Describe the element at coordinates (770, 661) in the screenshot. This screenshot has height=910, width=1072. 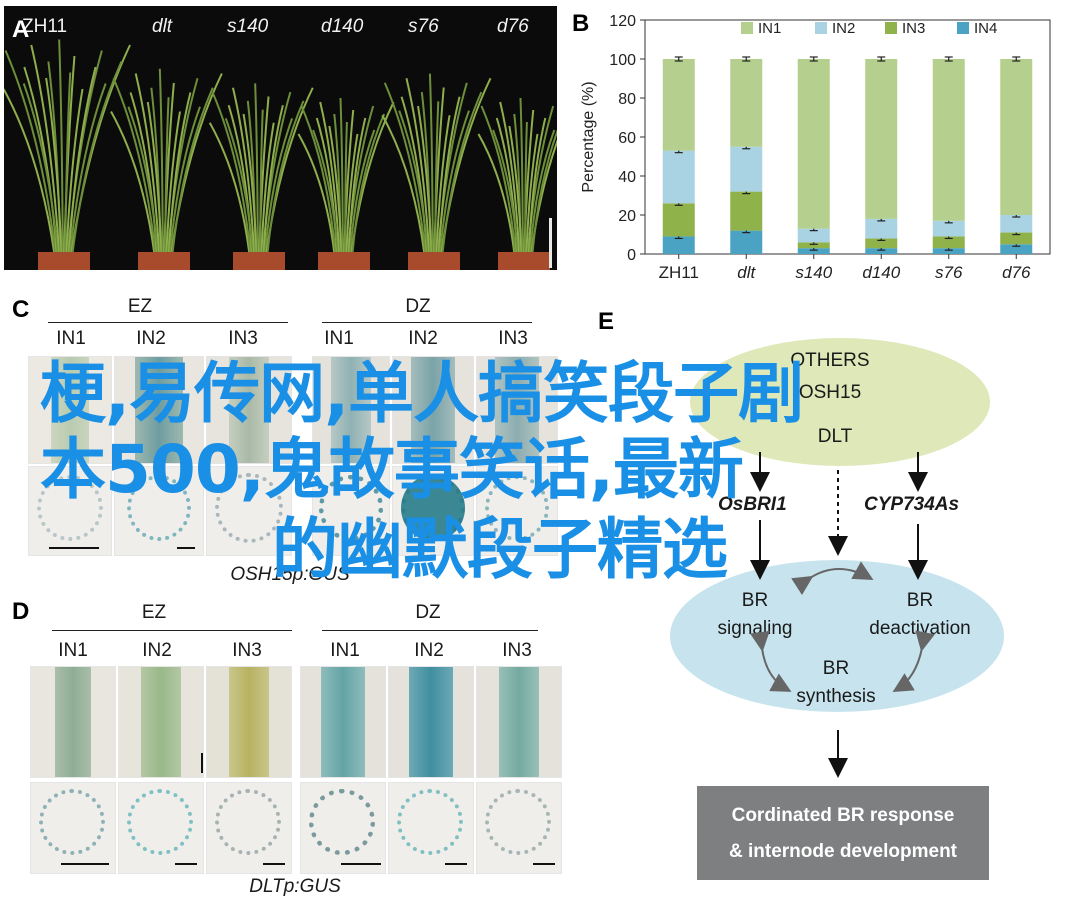
I see `arrow-signaling-synthesis` at that location.